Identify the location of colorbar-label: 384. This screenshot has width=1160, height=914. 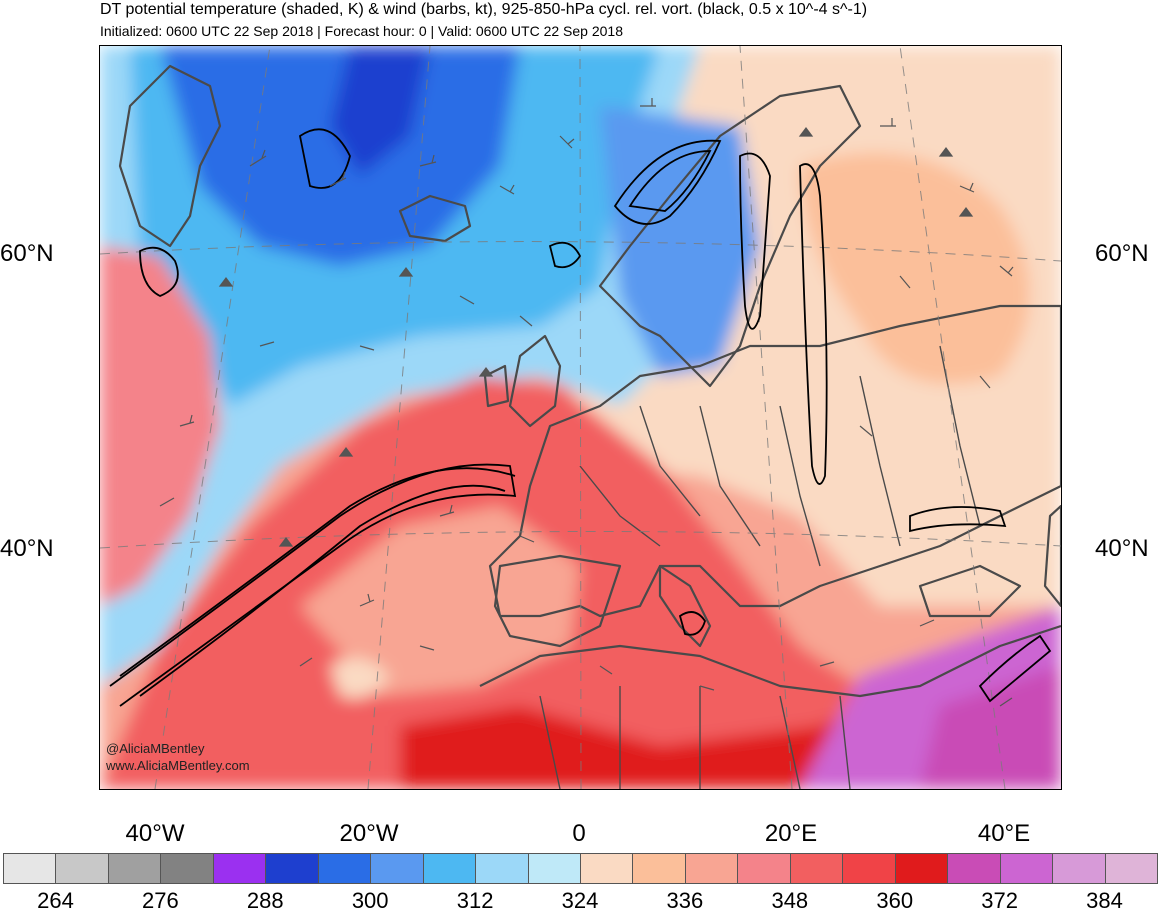
(1104, 900).